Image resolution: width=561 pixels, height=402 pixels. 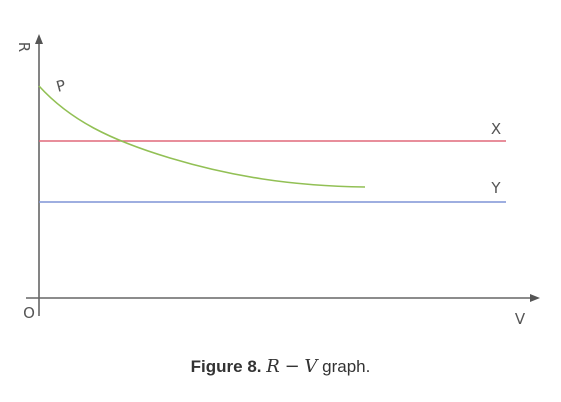 What do you see at coordinates (226, 366) in the screenshot?
I see `caption-figure-number: Figure 8.` at bounding box center [226, 366].